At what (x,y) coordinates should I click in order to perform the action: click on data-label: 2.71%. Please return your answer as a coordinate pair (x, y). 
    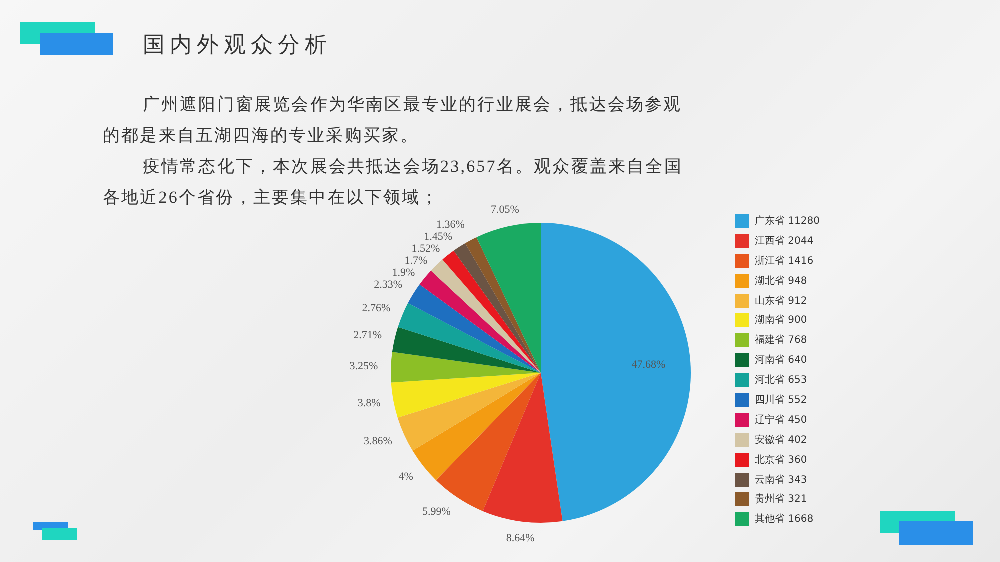
    Looking at the image, I should click on (368, 336).